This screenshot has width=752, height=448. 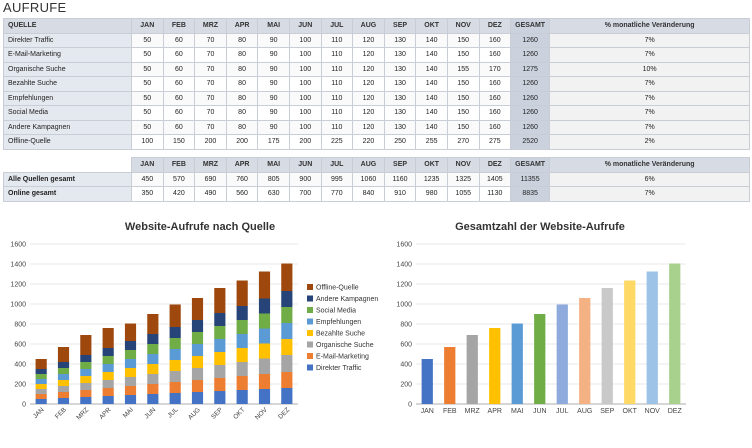 What do you see at coordinates (339, 368) in the screenshot?
I see `legend-label: Direkter Traffic` at bounding box center [339, 368].